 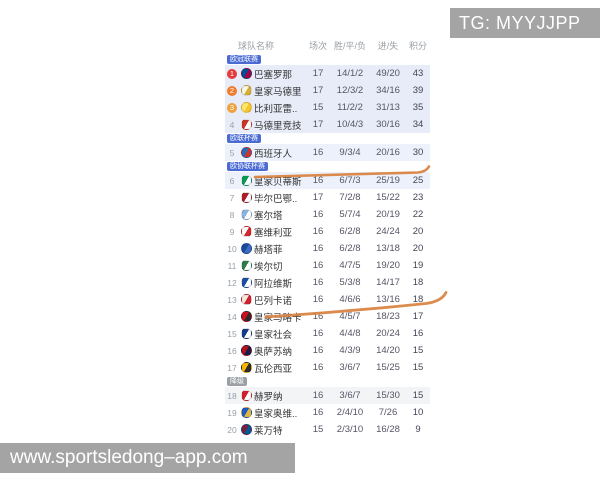 I want to click on table-header: 球队名称 场次 胜/平/负 进/失 积分, so click(x=327, y=45).